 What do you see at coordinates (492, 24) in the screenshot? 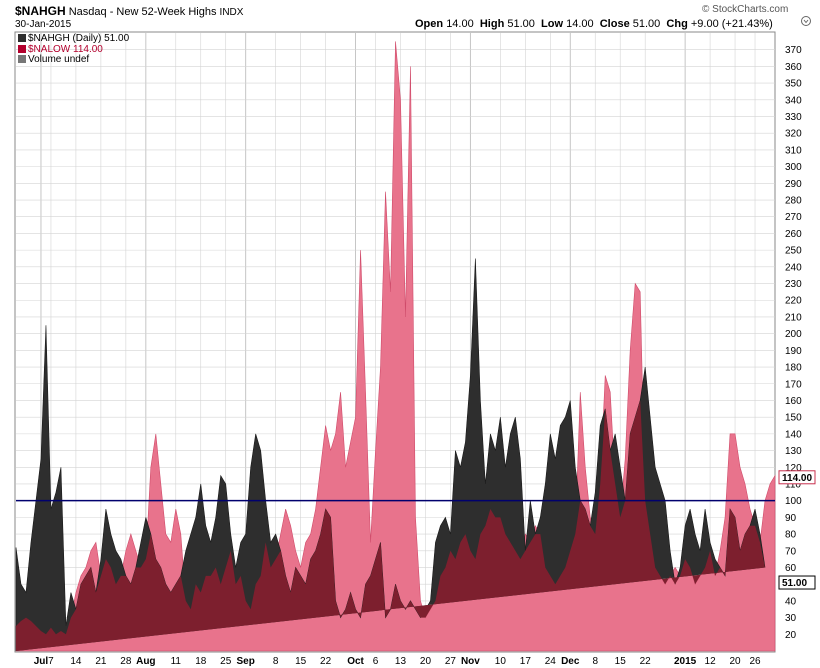
I see `high-label: High` at bounding box center [492, 24].